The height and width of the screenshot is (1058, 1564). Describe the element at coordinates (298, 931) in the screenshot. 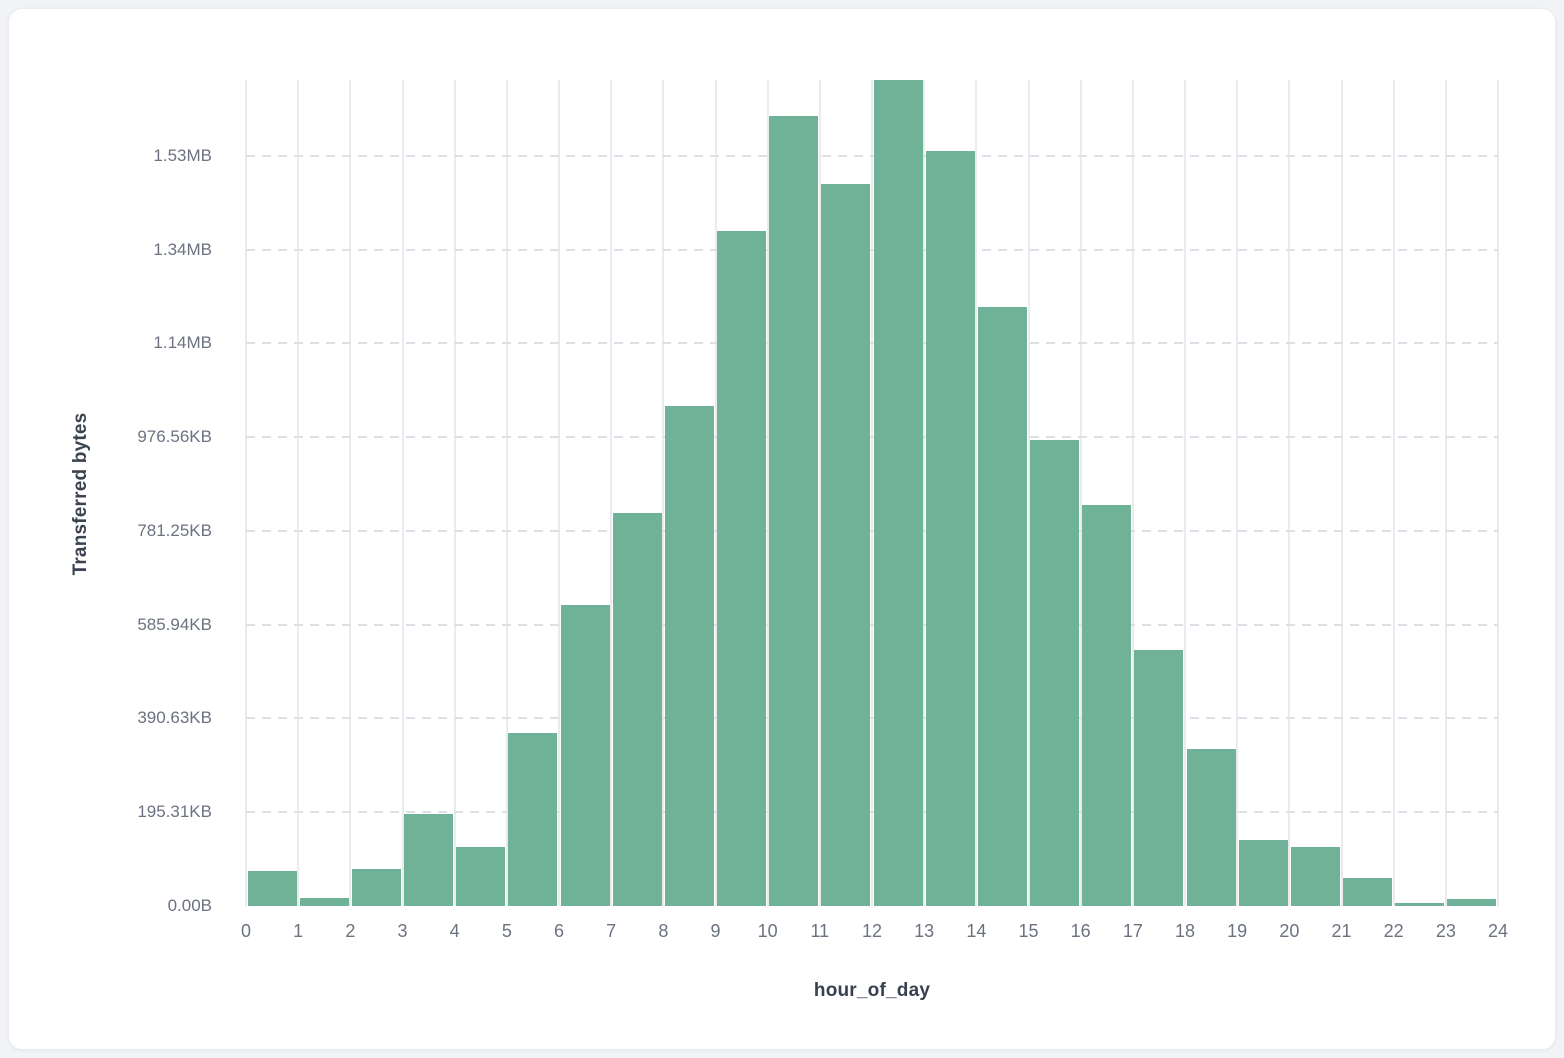

I see `x-tick-label: 1` at that location.